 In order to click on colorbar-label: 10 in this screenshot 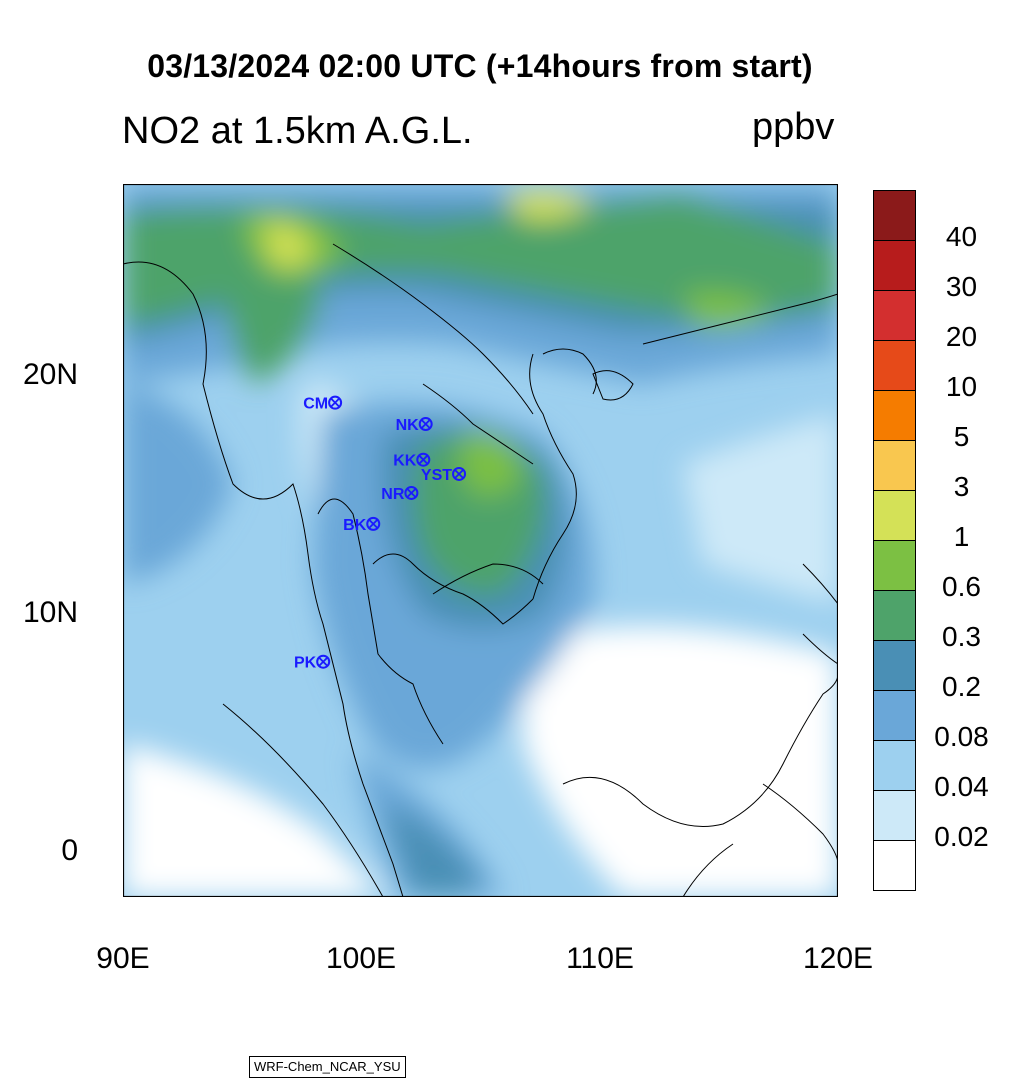, I will do `click(961, 386)`.